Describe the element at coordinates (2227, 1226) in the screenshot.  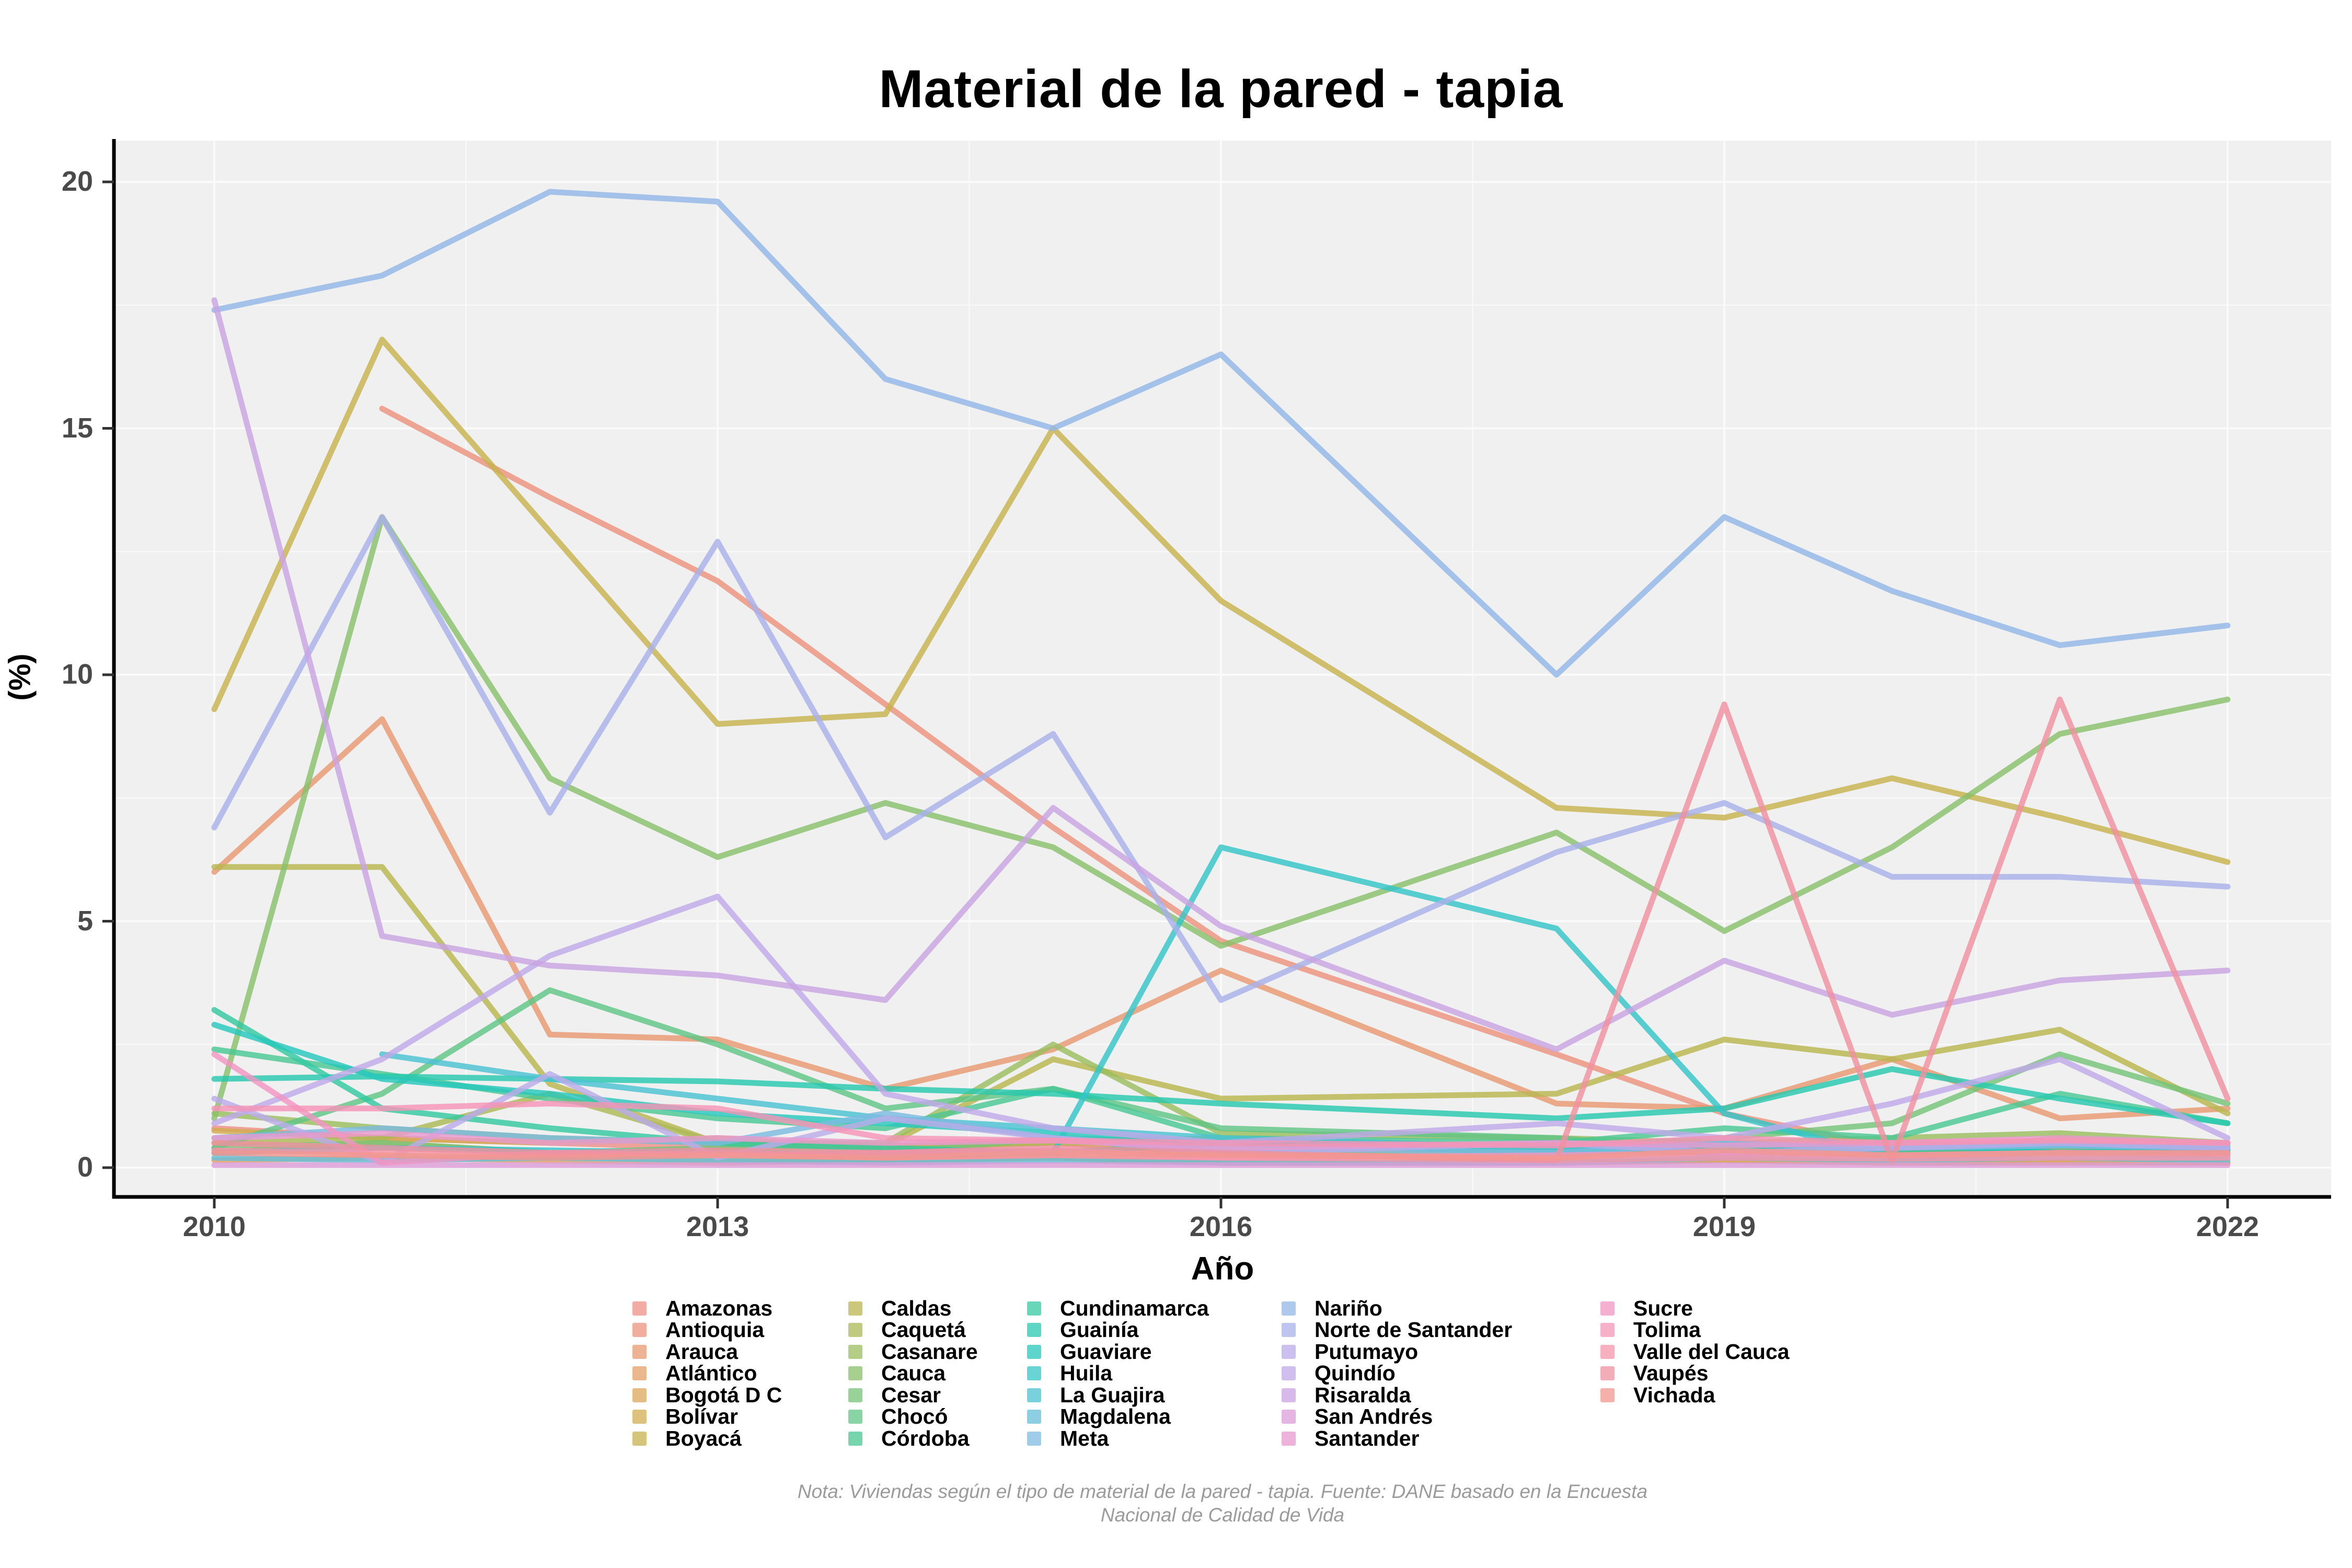
I see `x-tick-label-2022: 2022` at that location.